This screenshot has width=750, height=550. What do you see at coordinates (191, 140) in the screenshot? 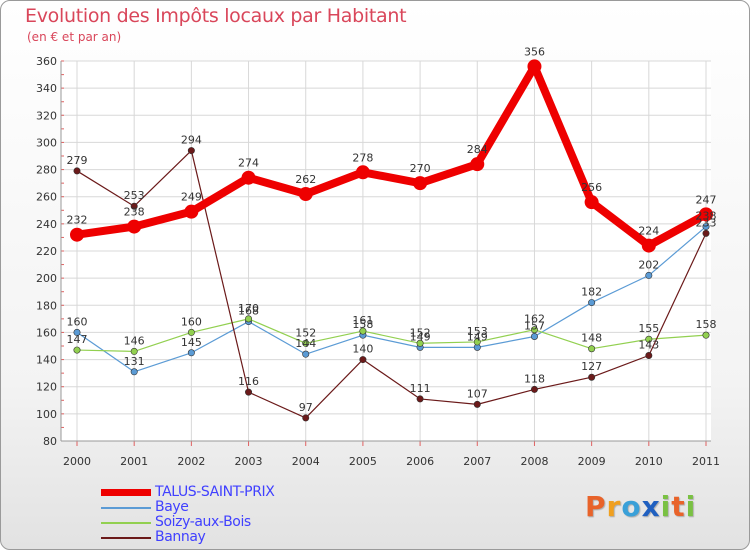
I see `data-label: 294` at bounding box center [191, 140].